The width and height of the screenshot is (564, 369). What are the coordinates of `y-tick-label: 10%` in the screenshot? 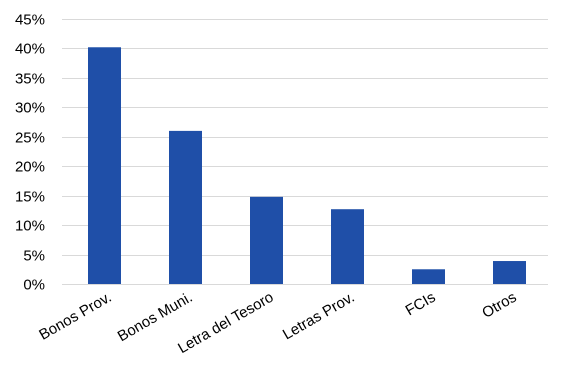 It's located at (30, 226).